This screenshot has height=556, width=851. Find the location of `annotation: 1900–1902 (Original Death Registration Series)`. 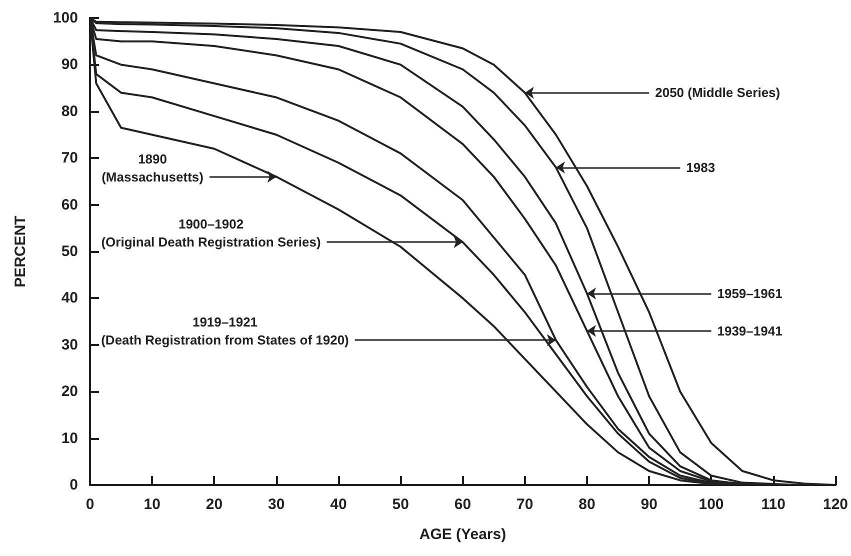

annotation: 1900–1902 (Original Death Registration Series) is located at coordinates (211, 233).